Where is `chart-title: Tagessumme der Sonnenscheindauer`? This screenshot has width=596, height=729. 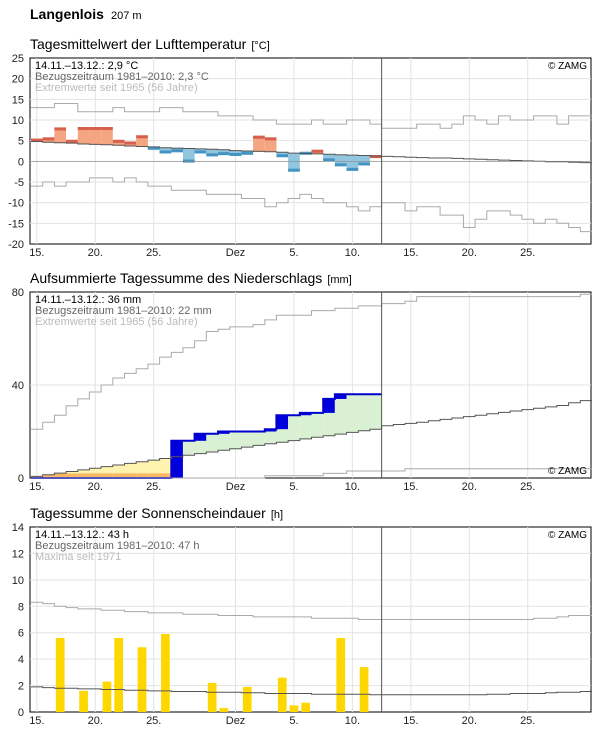
chart-title: Tagessumme der Sonnenscheindauer is located at coordinates (148, 513).